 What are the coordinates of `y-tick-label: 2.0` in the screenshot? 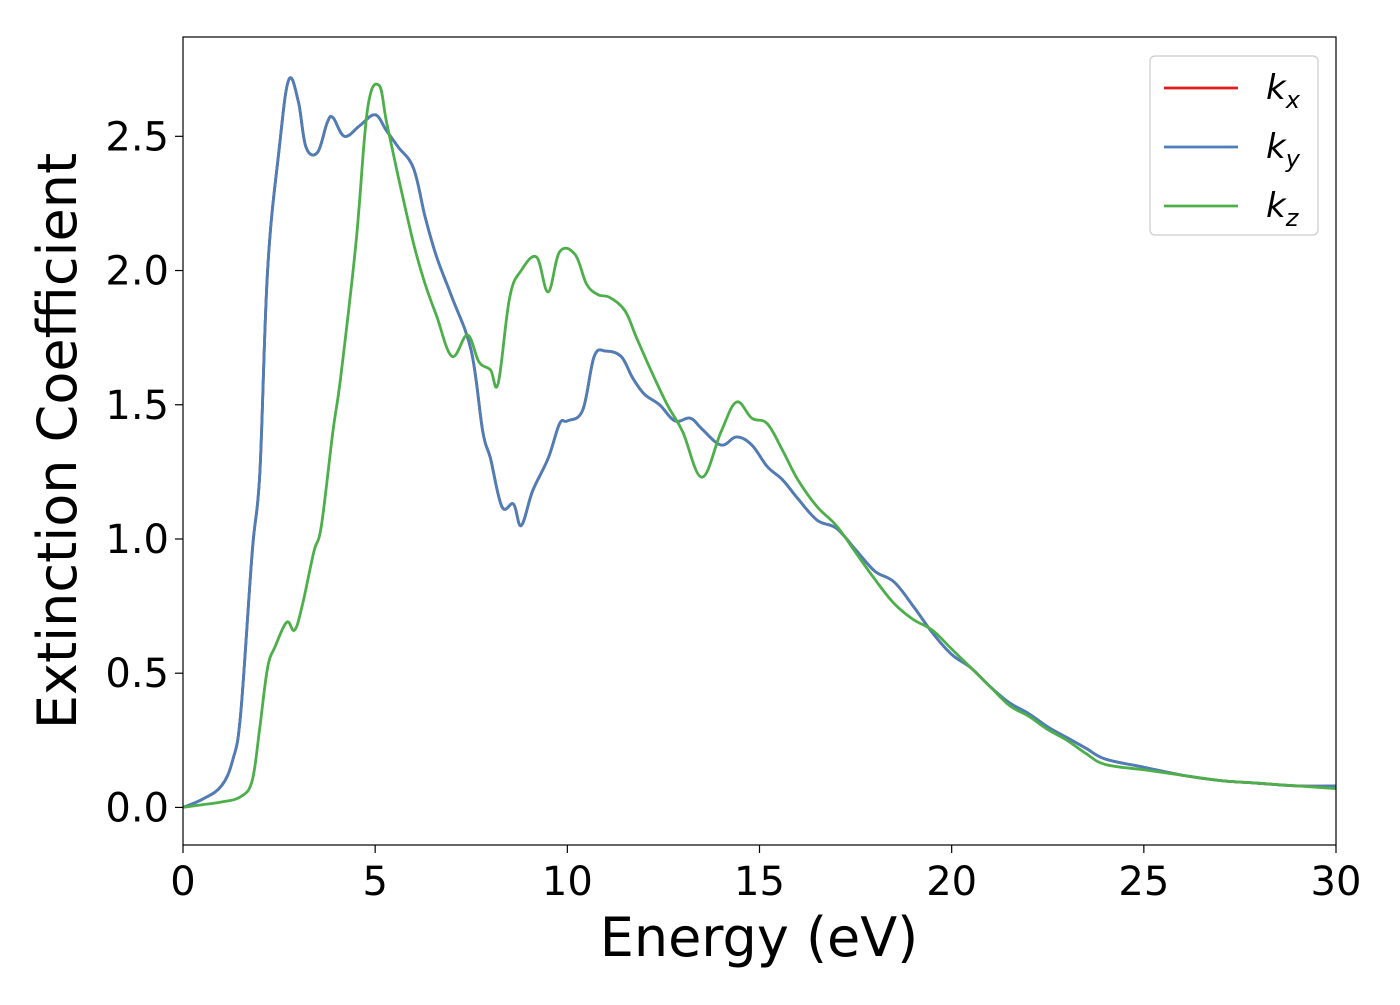 It's located at (137, 272).